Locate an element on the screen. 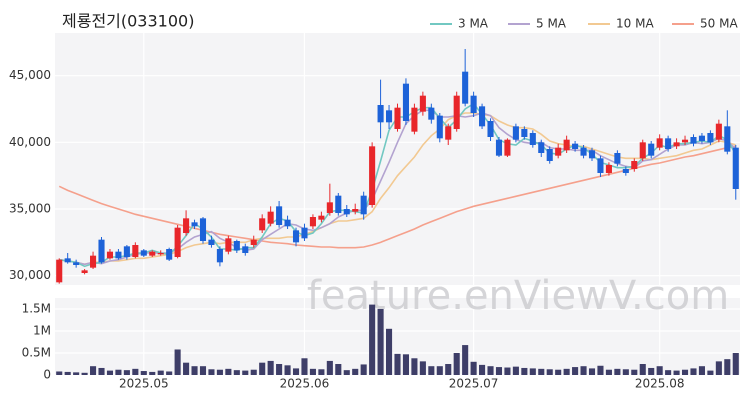 Image resolution: width=750 pixels, height=400 pixels. x-tick-label: 2025.05 is located at coordinates (144, 384).